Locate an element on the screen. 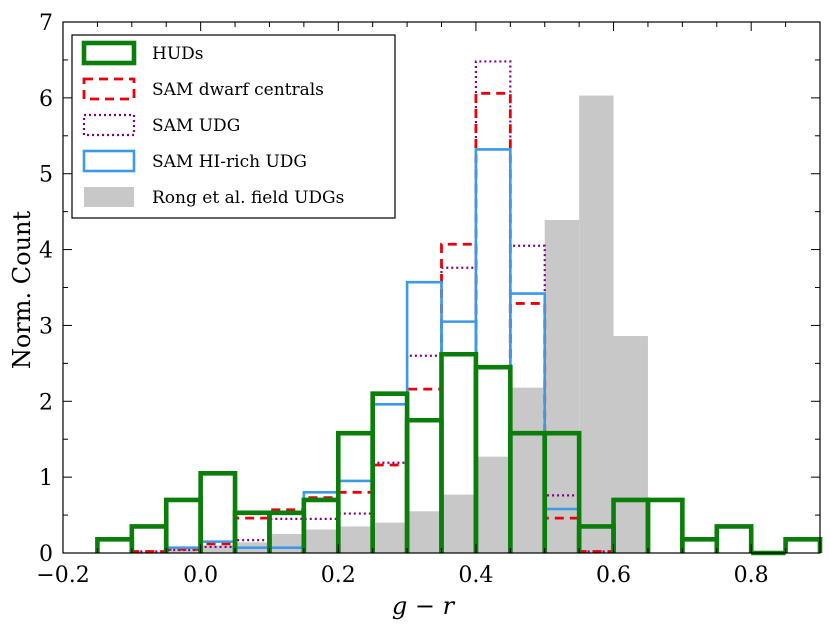  bar-sam-udg is located at coordinates (355, 532).